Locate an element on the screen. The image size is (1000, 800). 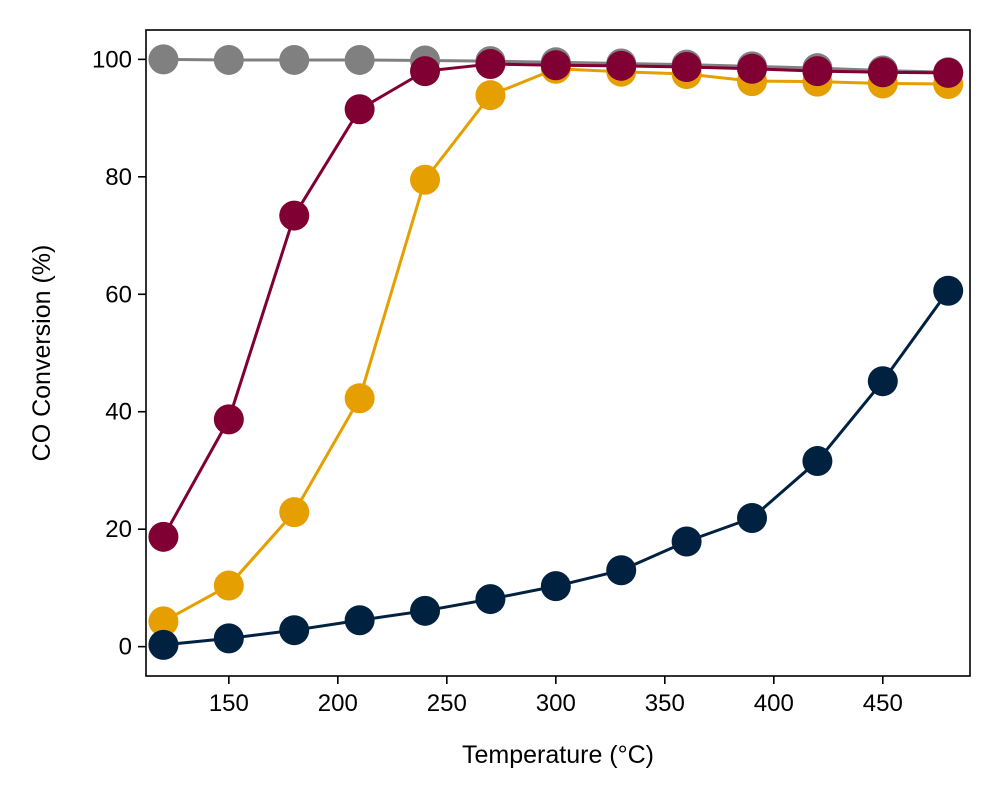
y-tick-label: 20 is located at coordinates (118, 529).